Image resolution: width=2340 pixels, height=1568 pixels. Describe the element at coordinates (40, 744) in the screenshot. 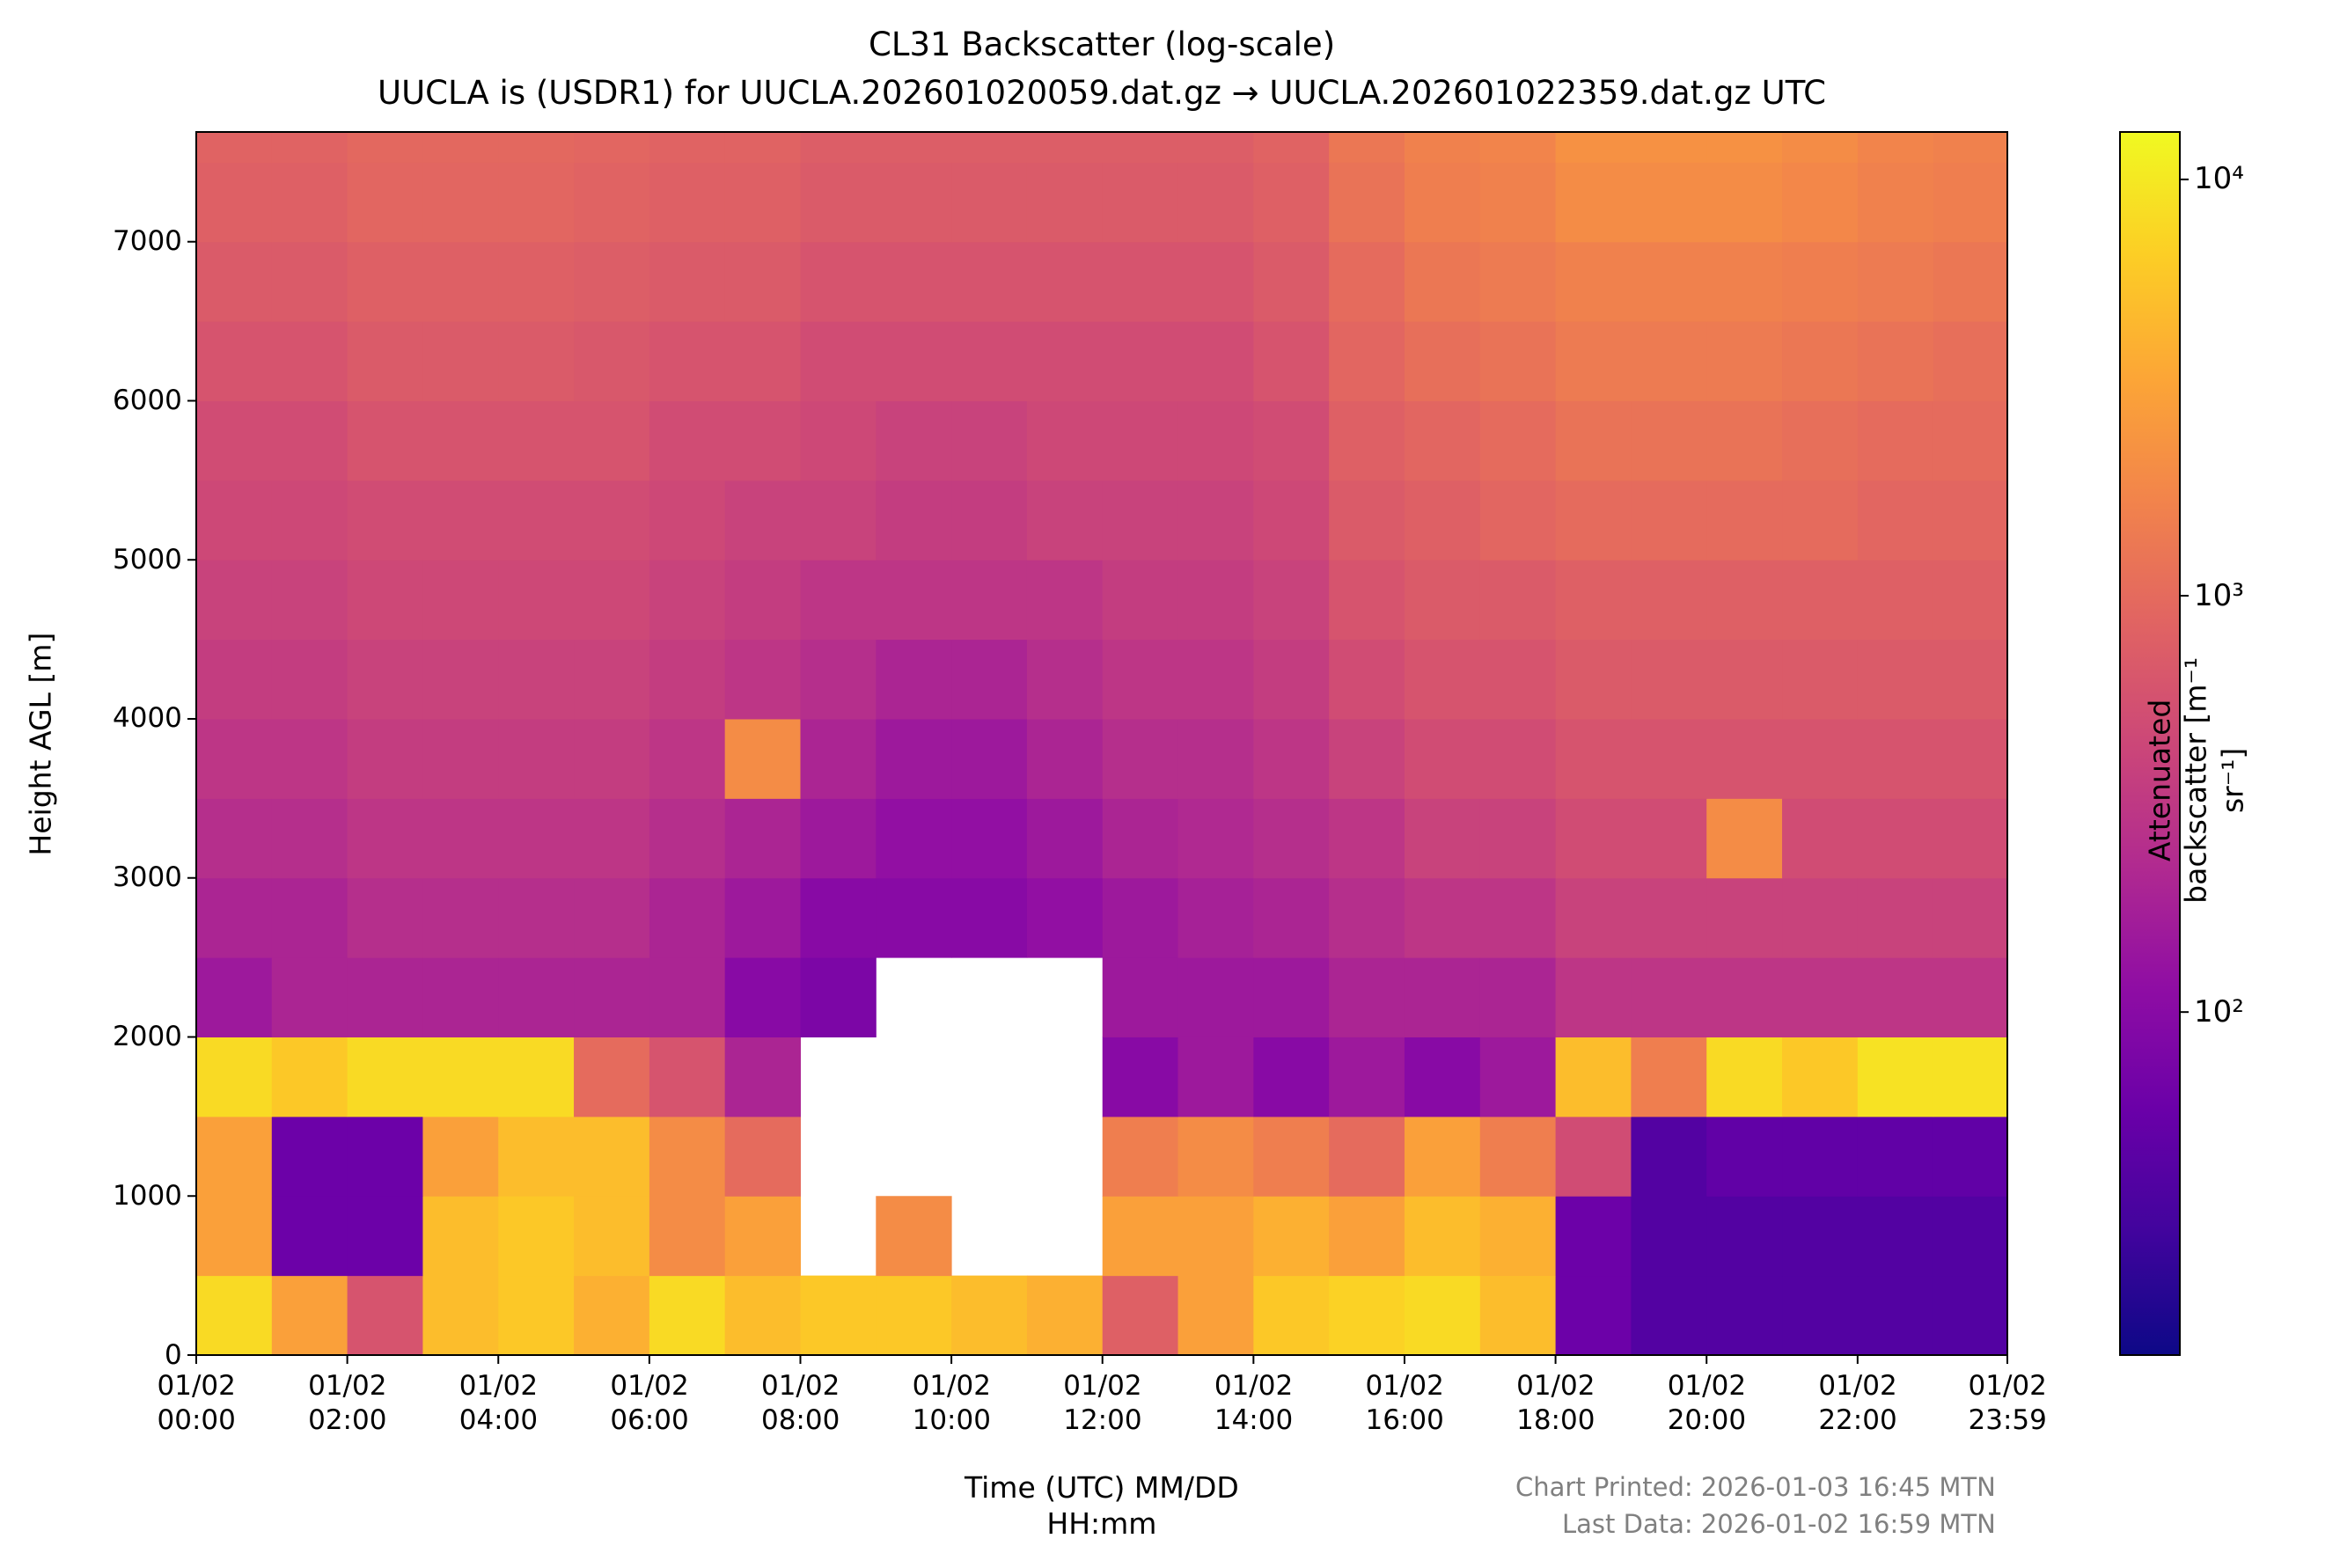

I see `y-axis-label: Height AGL [m]` at that location.